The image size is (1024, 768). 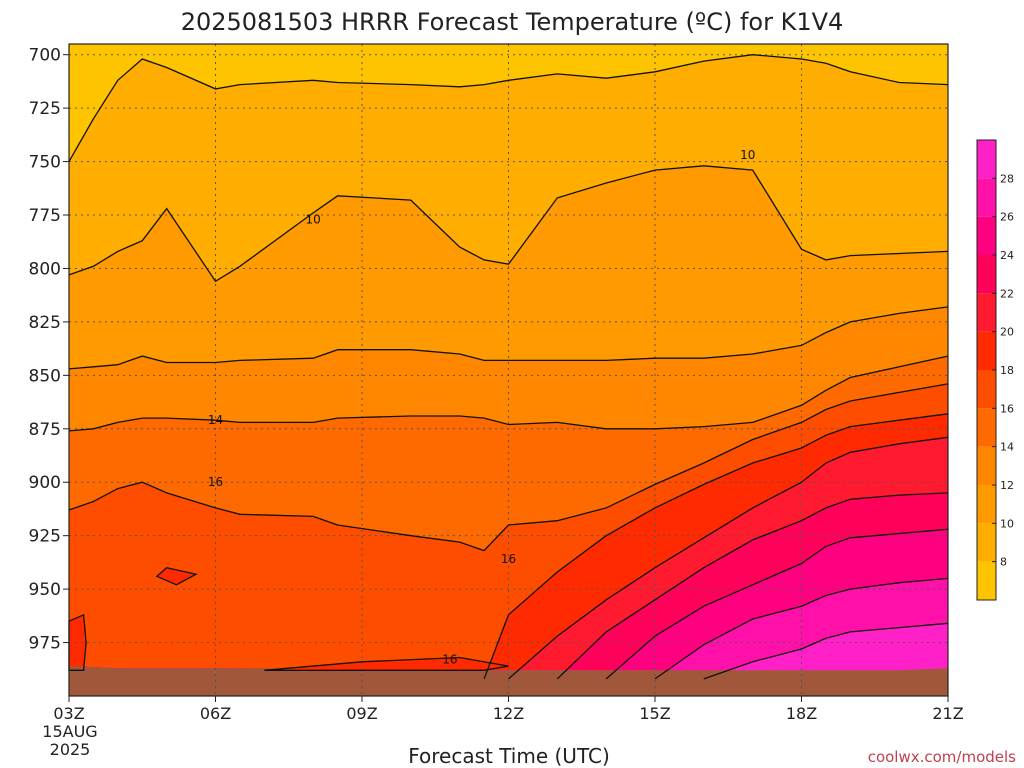 I want to click on colorbar-tick-label-20: 20, so click(x=1007, y=332).